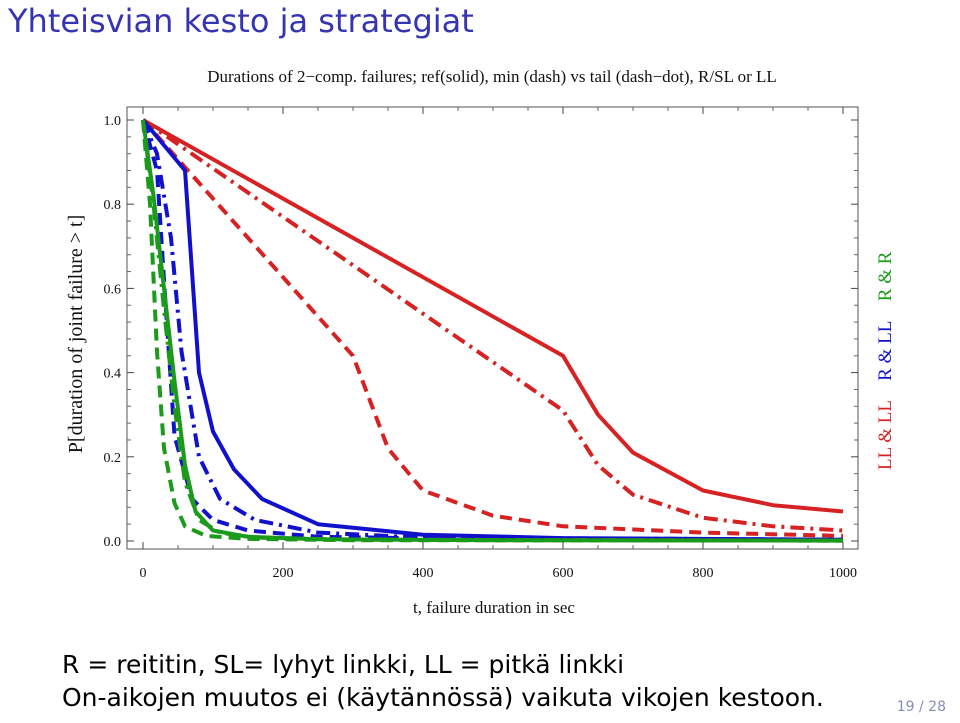 This screenshot has width=960, height=723. I want to click on x-tick-label: 600, so click(563, 573).